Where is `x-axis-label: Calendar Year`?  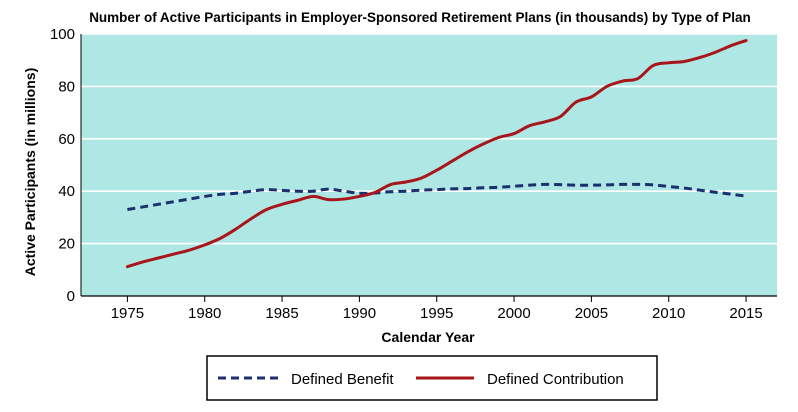
x-axis-label: Calendar Year is located at coordinates (428, 337).